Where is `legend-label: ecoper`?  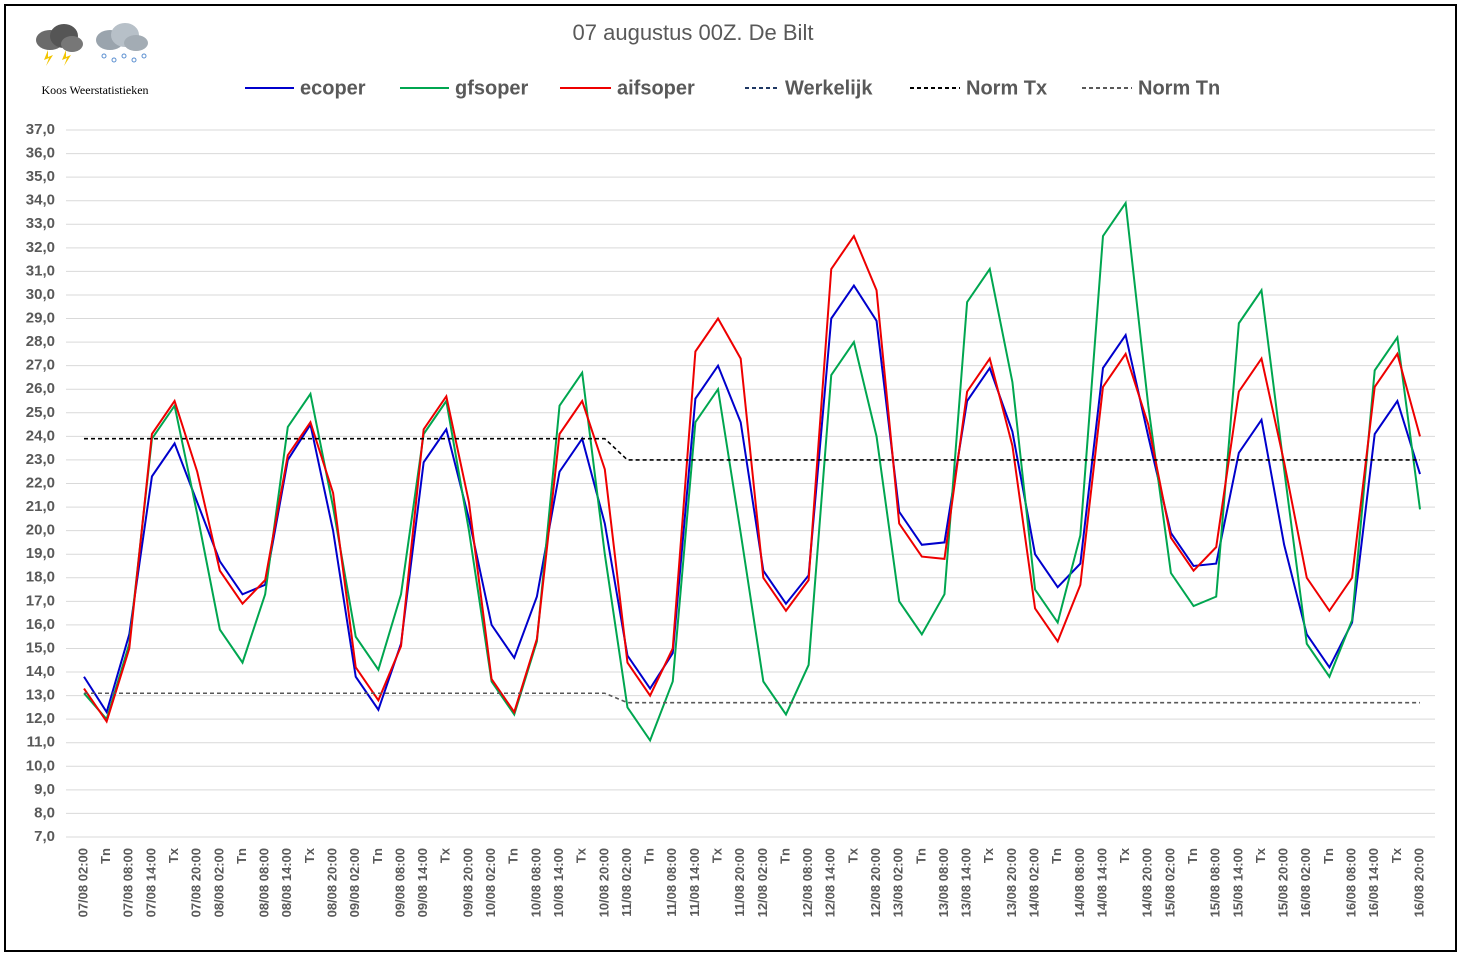 legend-label: ecoper is located at coordinates (333, 88).